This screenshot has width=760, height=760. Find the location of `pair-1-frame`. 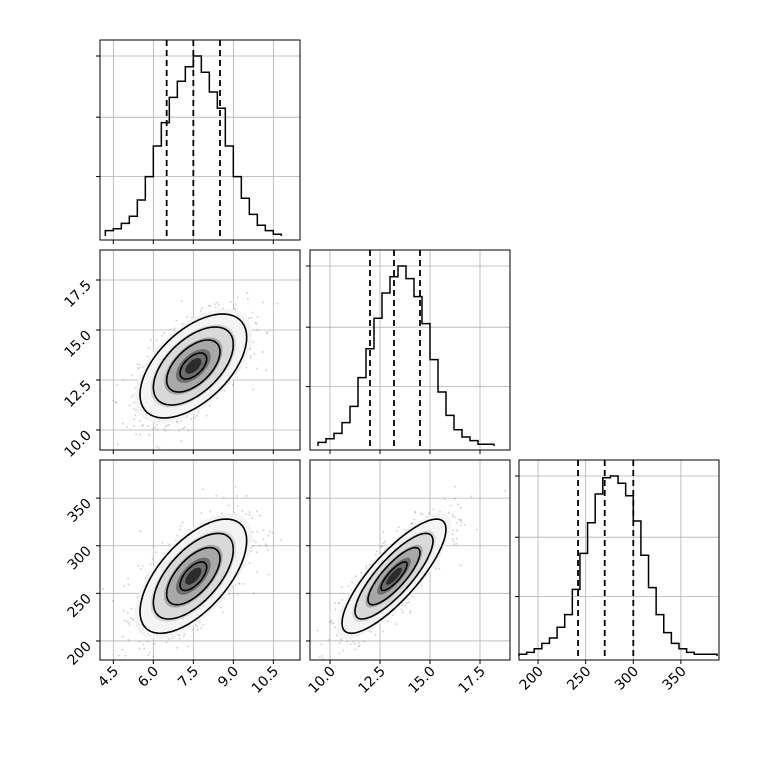

pair-1-frame is located at coordinates (200, 560).